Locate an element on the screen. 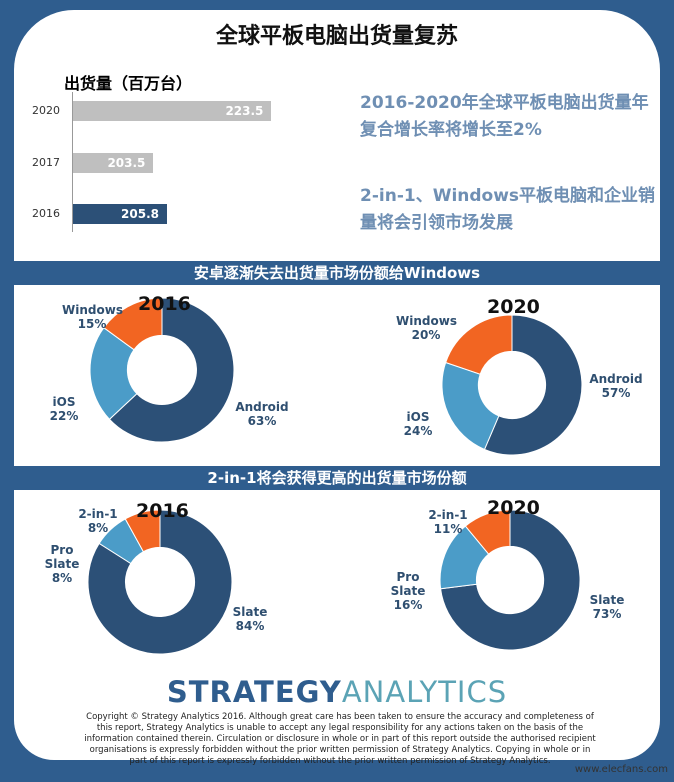 The image size is (674, 782). logo-part2: ANALYTICS is located at coordinates (424, 692).